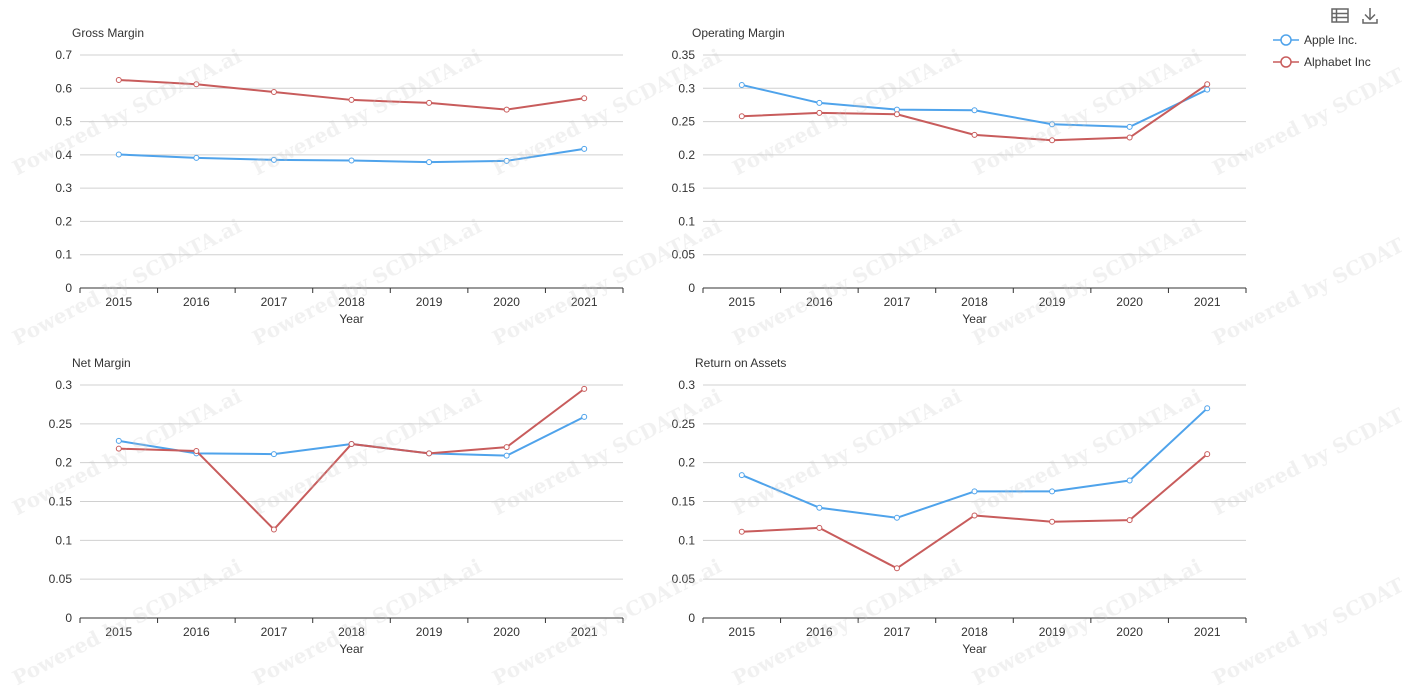 The height and width of the screenshot is (693, 1402). Describe the element at coordinates (63, 155) in the screenshot. I see `y-tick-label: 0.4` at that location.